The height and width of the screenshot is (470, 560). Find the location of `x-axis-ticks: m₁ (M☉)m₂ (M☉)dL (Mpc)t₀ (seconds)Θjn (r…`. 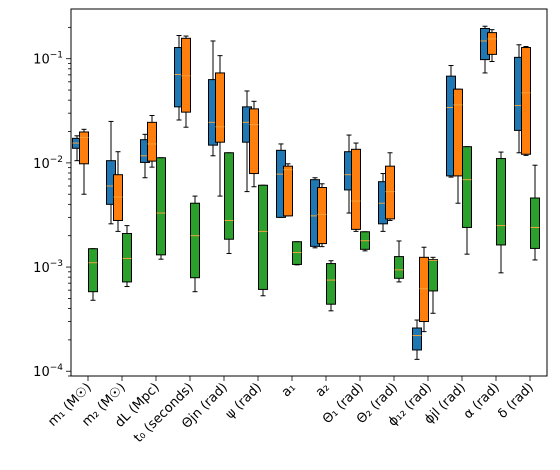

x-axis-ticks: m₁ (M☉)m₂ (M☉)dL (Mpc)t₀ (seconds)Θjn (r… is located at coordinates (291, 411).